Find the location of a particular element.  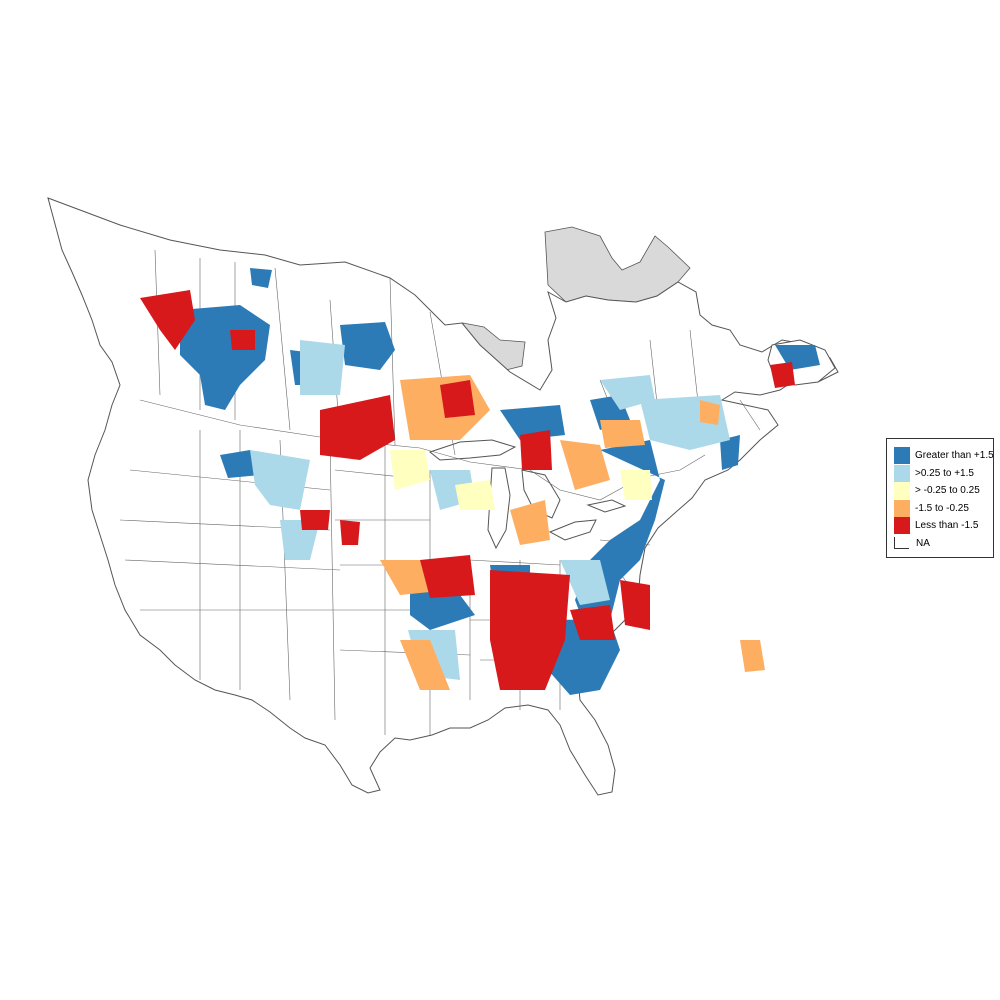

legend-label: NA is located at coordinates (923, 543).